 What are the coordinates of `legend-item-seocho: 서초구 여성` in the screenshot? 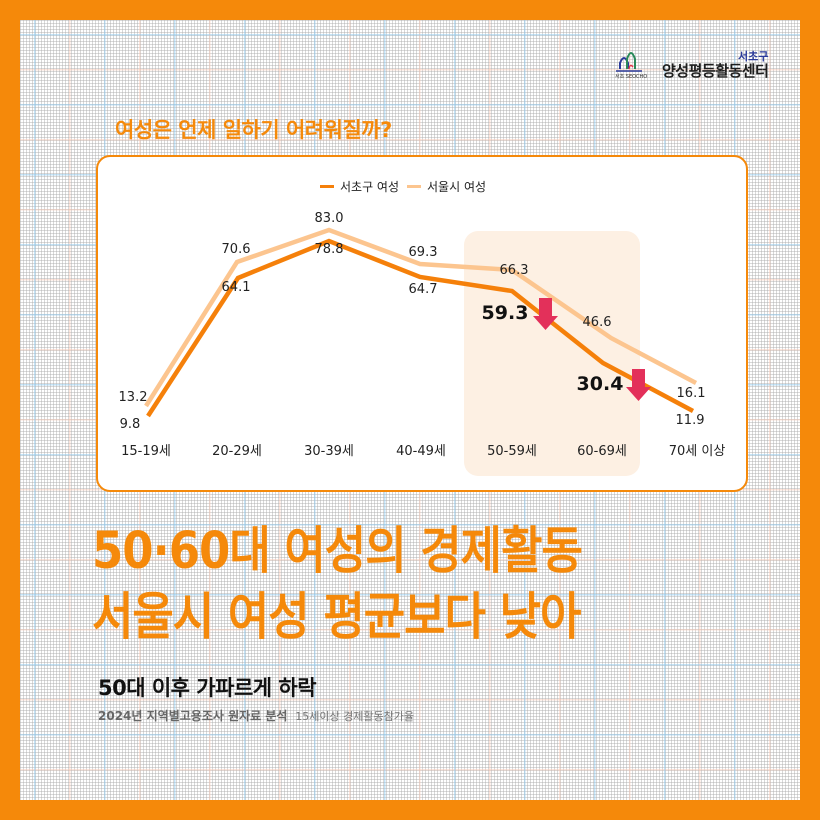 It's located at (359, 186).